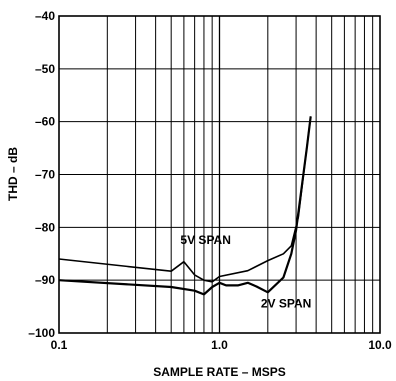 The image size is (396, 381). Describe the element at coordinates (45, 122) in the screenshot. I see `y-tick-label: –60` at that location.